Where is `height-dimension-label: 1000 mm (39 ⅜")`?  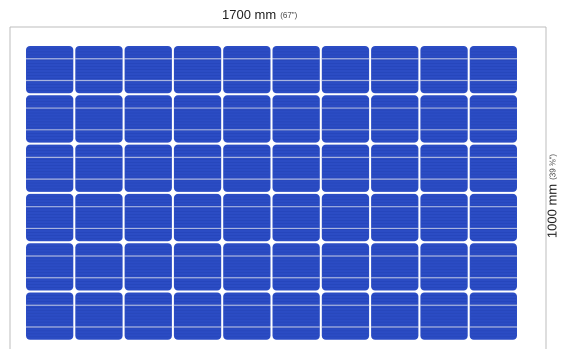 height-dimension-label: 1000 mm (39 ⅜") is located at coordinates (552, 196).